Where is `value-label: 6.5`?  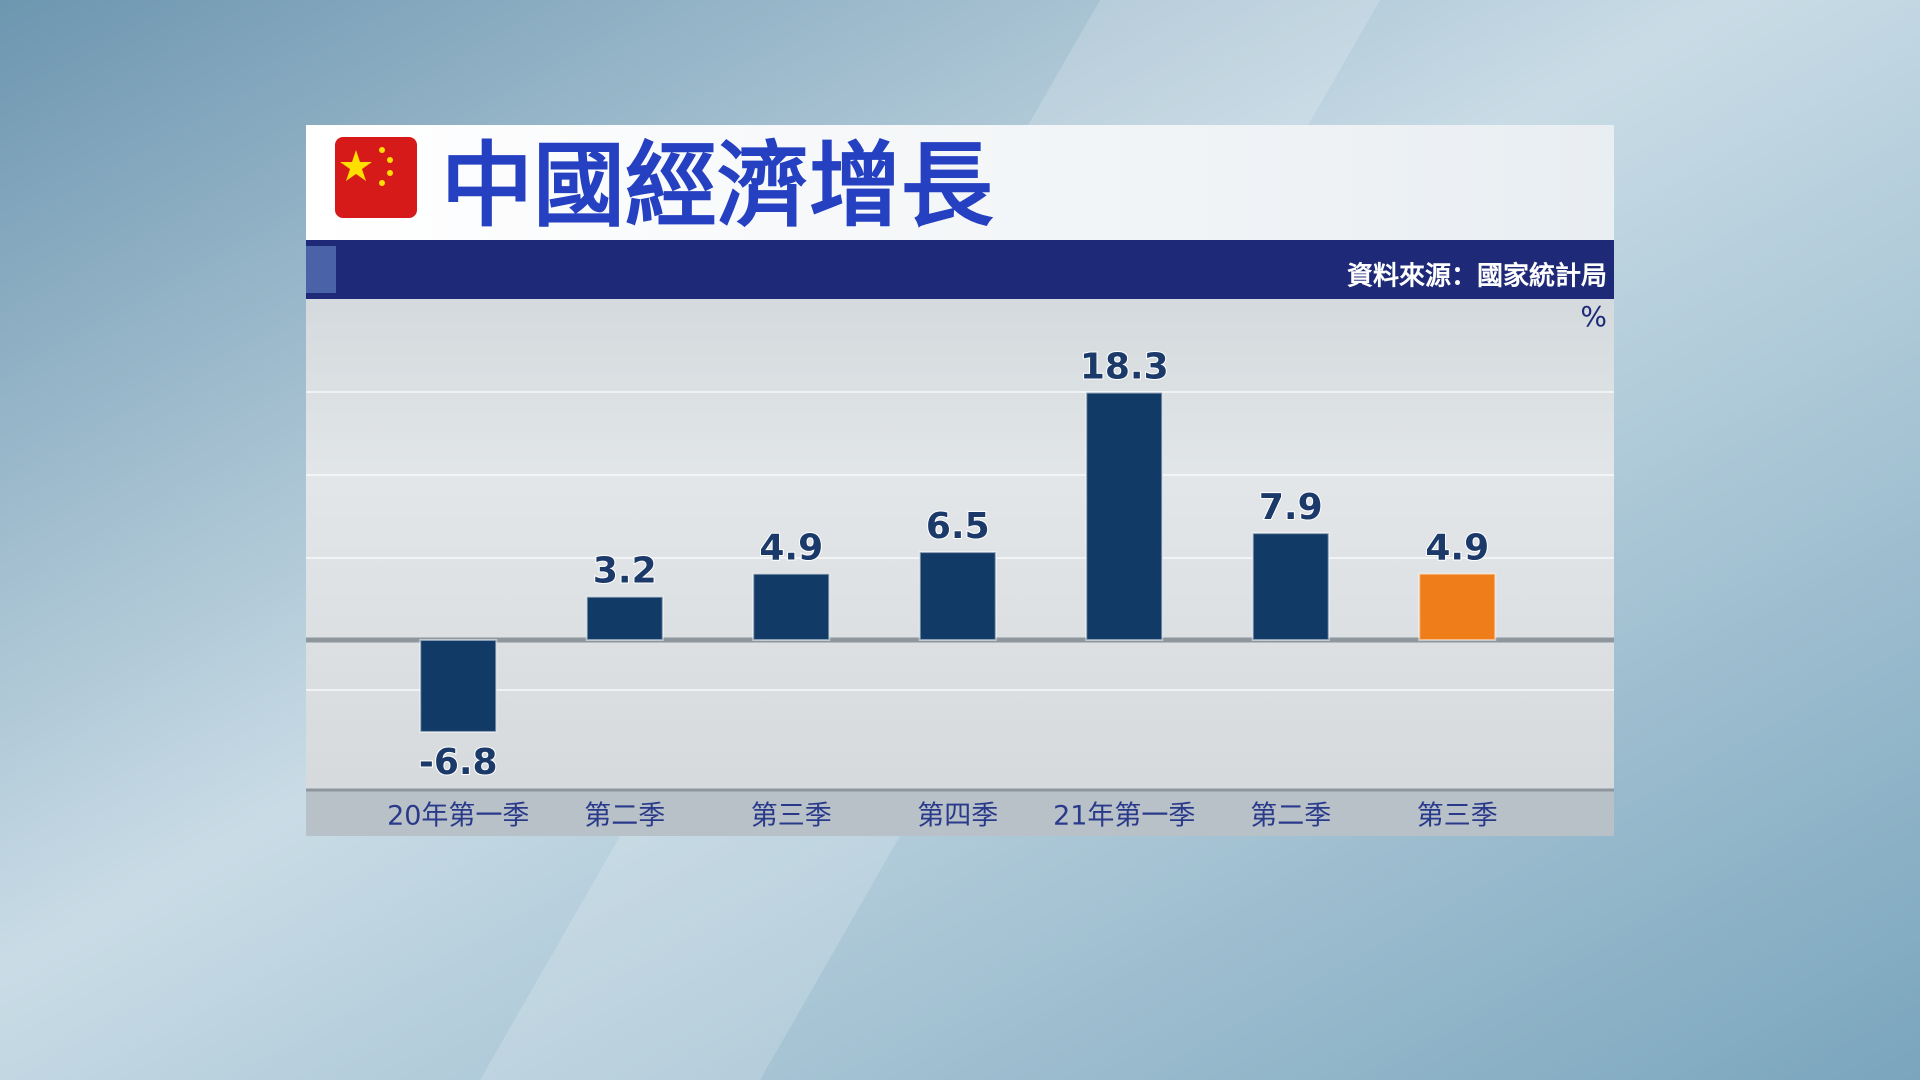
value-label: 6.5 is located at coordinates (958, 526).